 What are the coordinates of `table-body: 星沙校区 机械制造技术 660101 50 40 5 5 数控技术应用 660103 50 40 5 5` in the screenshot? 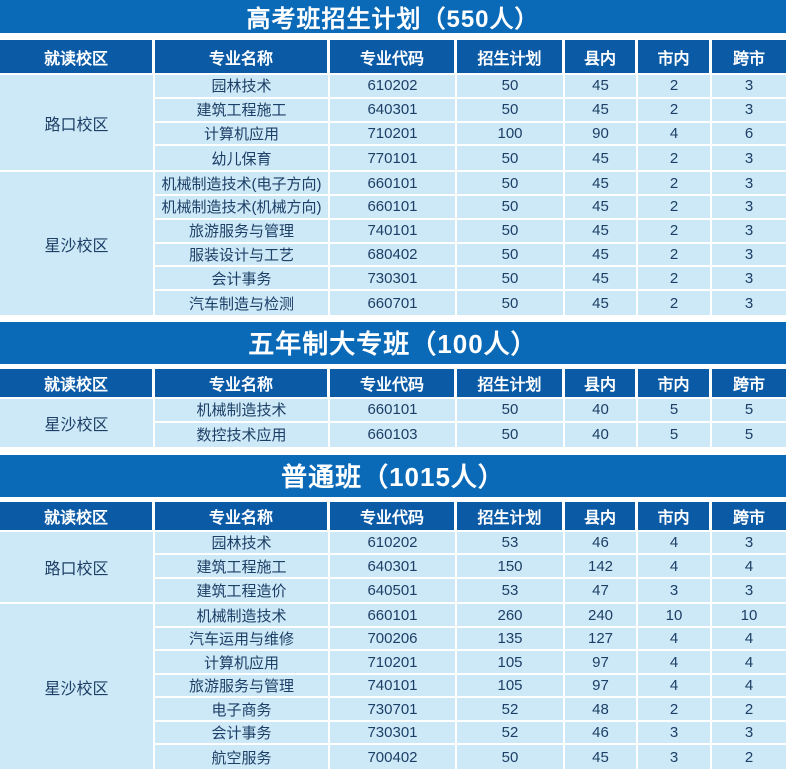 It's located at (393, 422).